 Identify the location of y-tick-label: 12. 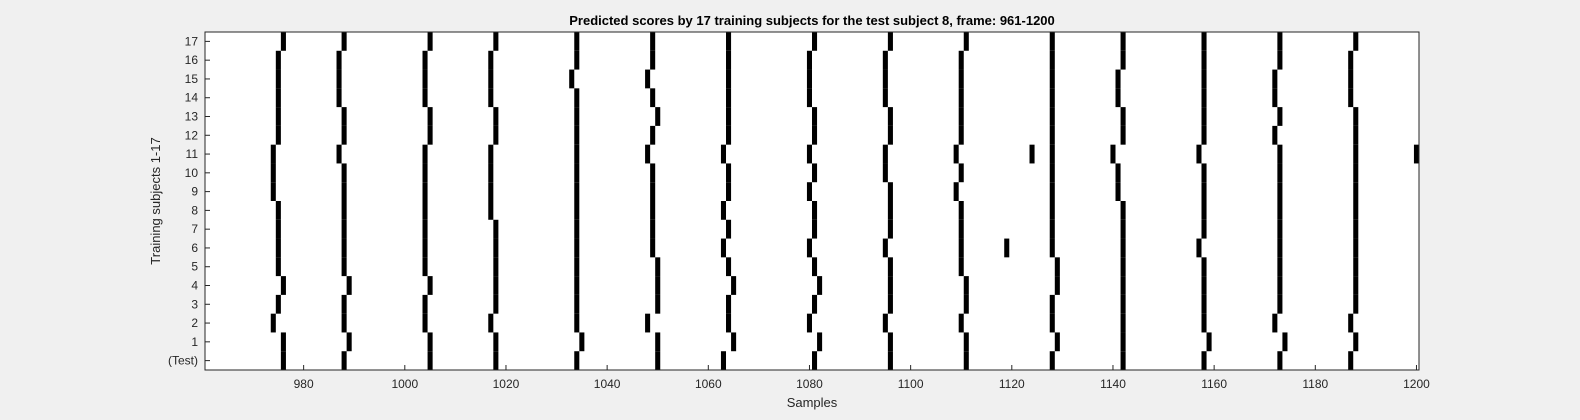
(192, 135).